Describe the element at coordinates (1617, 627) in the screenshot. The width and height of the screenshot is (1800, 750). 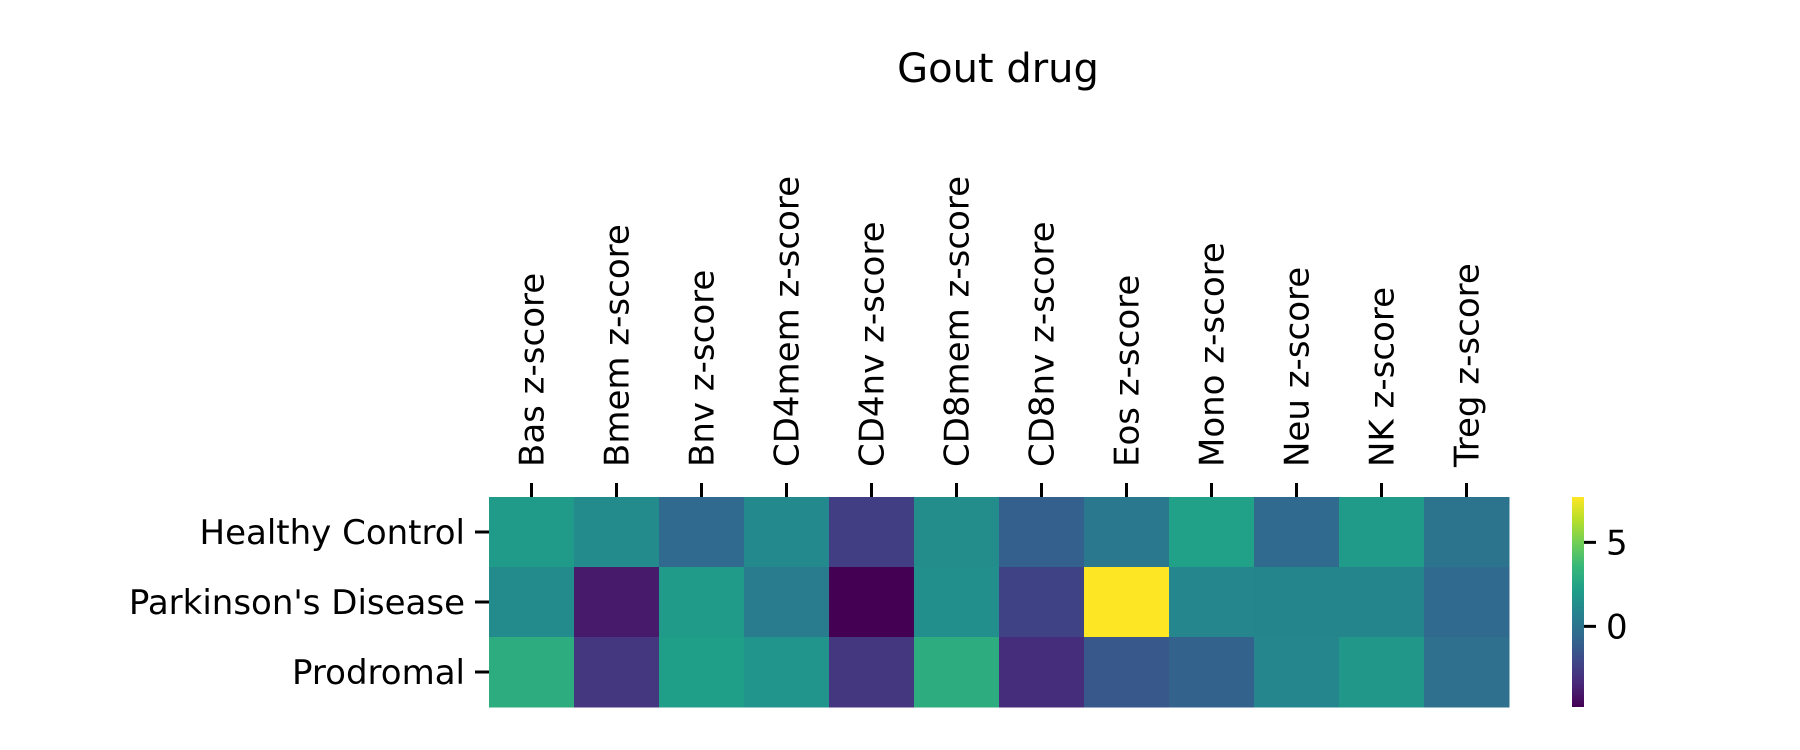
I see `colorbar-tick-label: 0` at that location.